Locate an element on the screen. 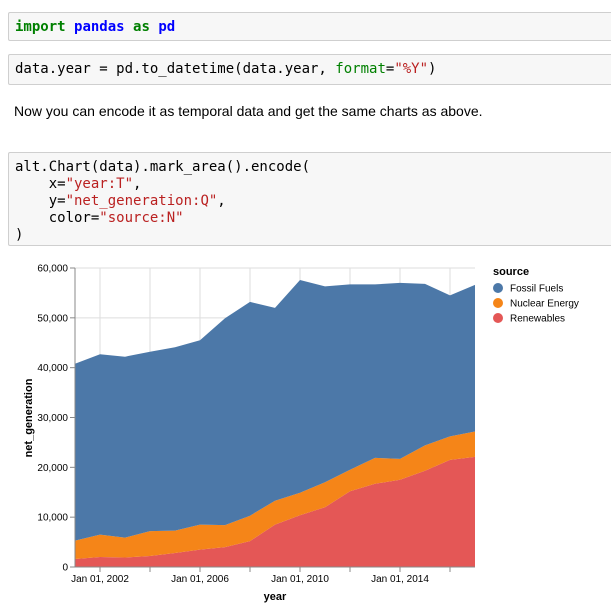 This screenshot has height=614, width=611. x-tick-label: Jan 01, 2010 is located at coordinates (300, 579).